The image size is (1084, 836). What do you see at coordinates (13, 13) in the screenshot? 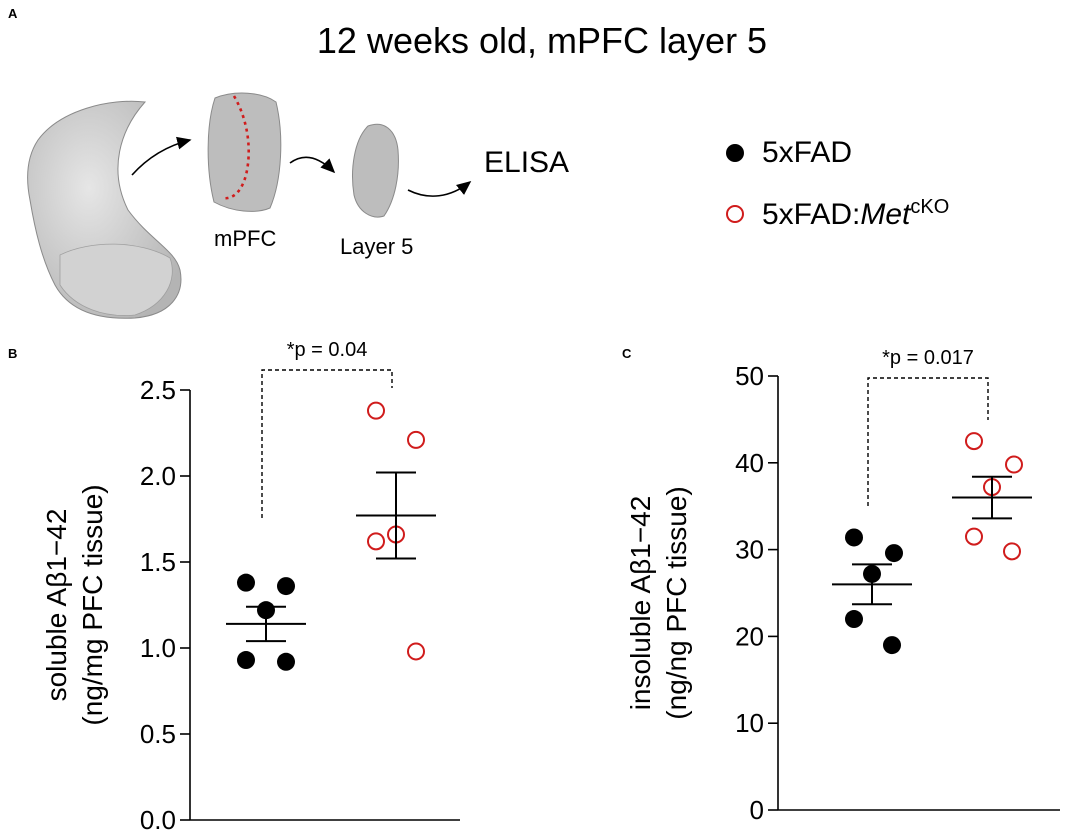
I see `panel-a-letter: A` at bounding box center [13, 13].